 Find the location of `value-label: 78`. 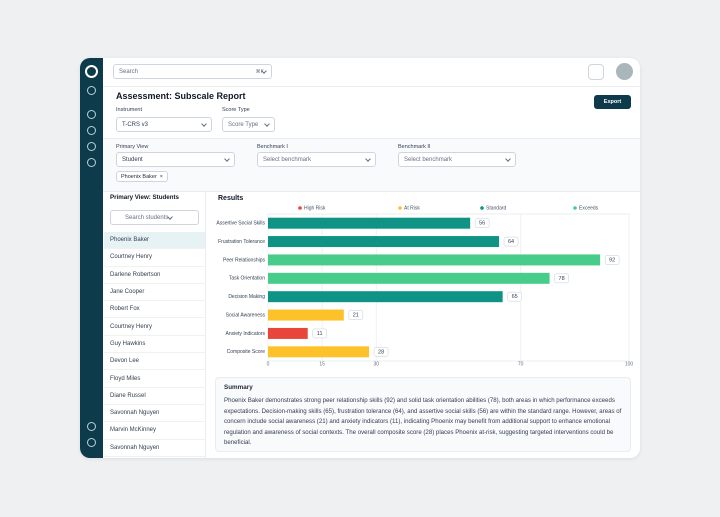

value-label: 78 is located at coordinates (562, 279).